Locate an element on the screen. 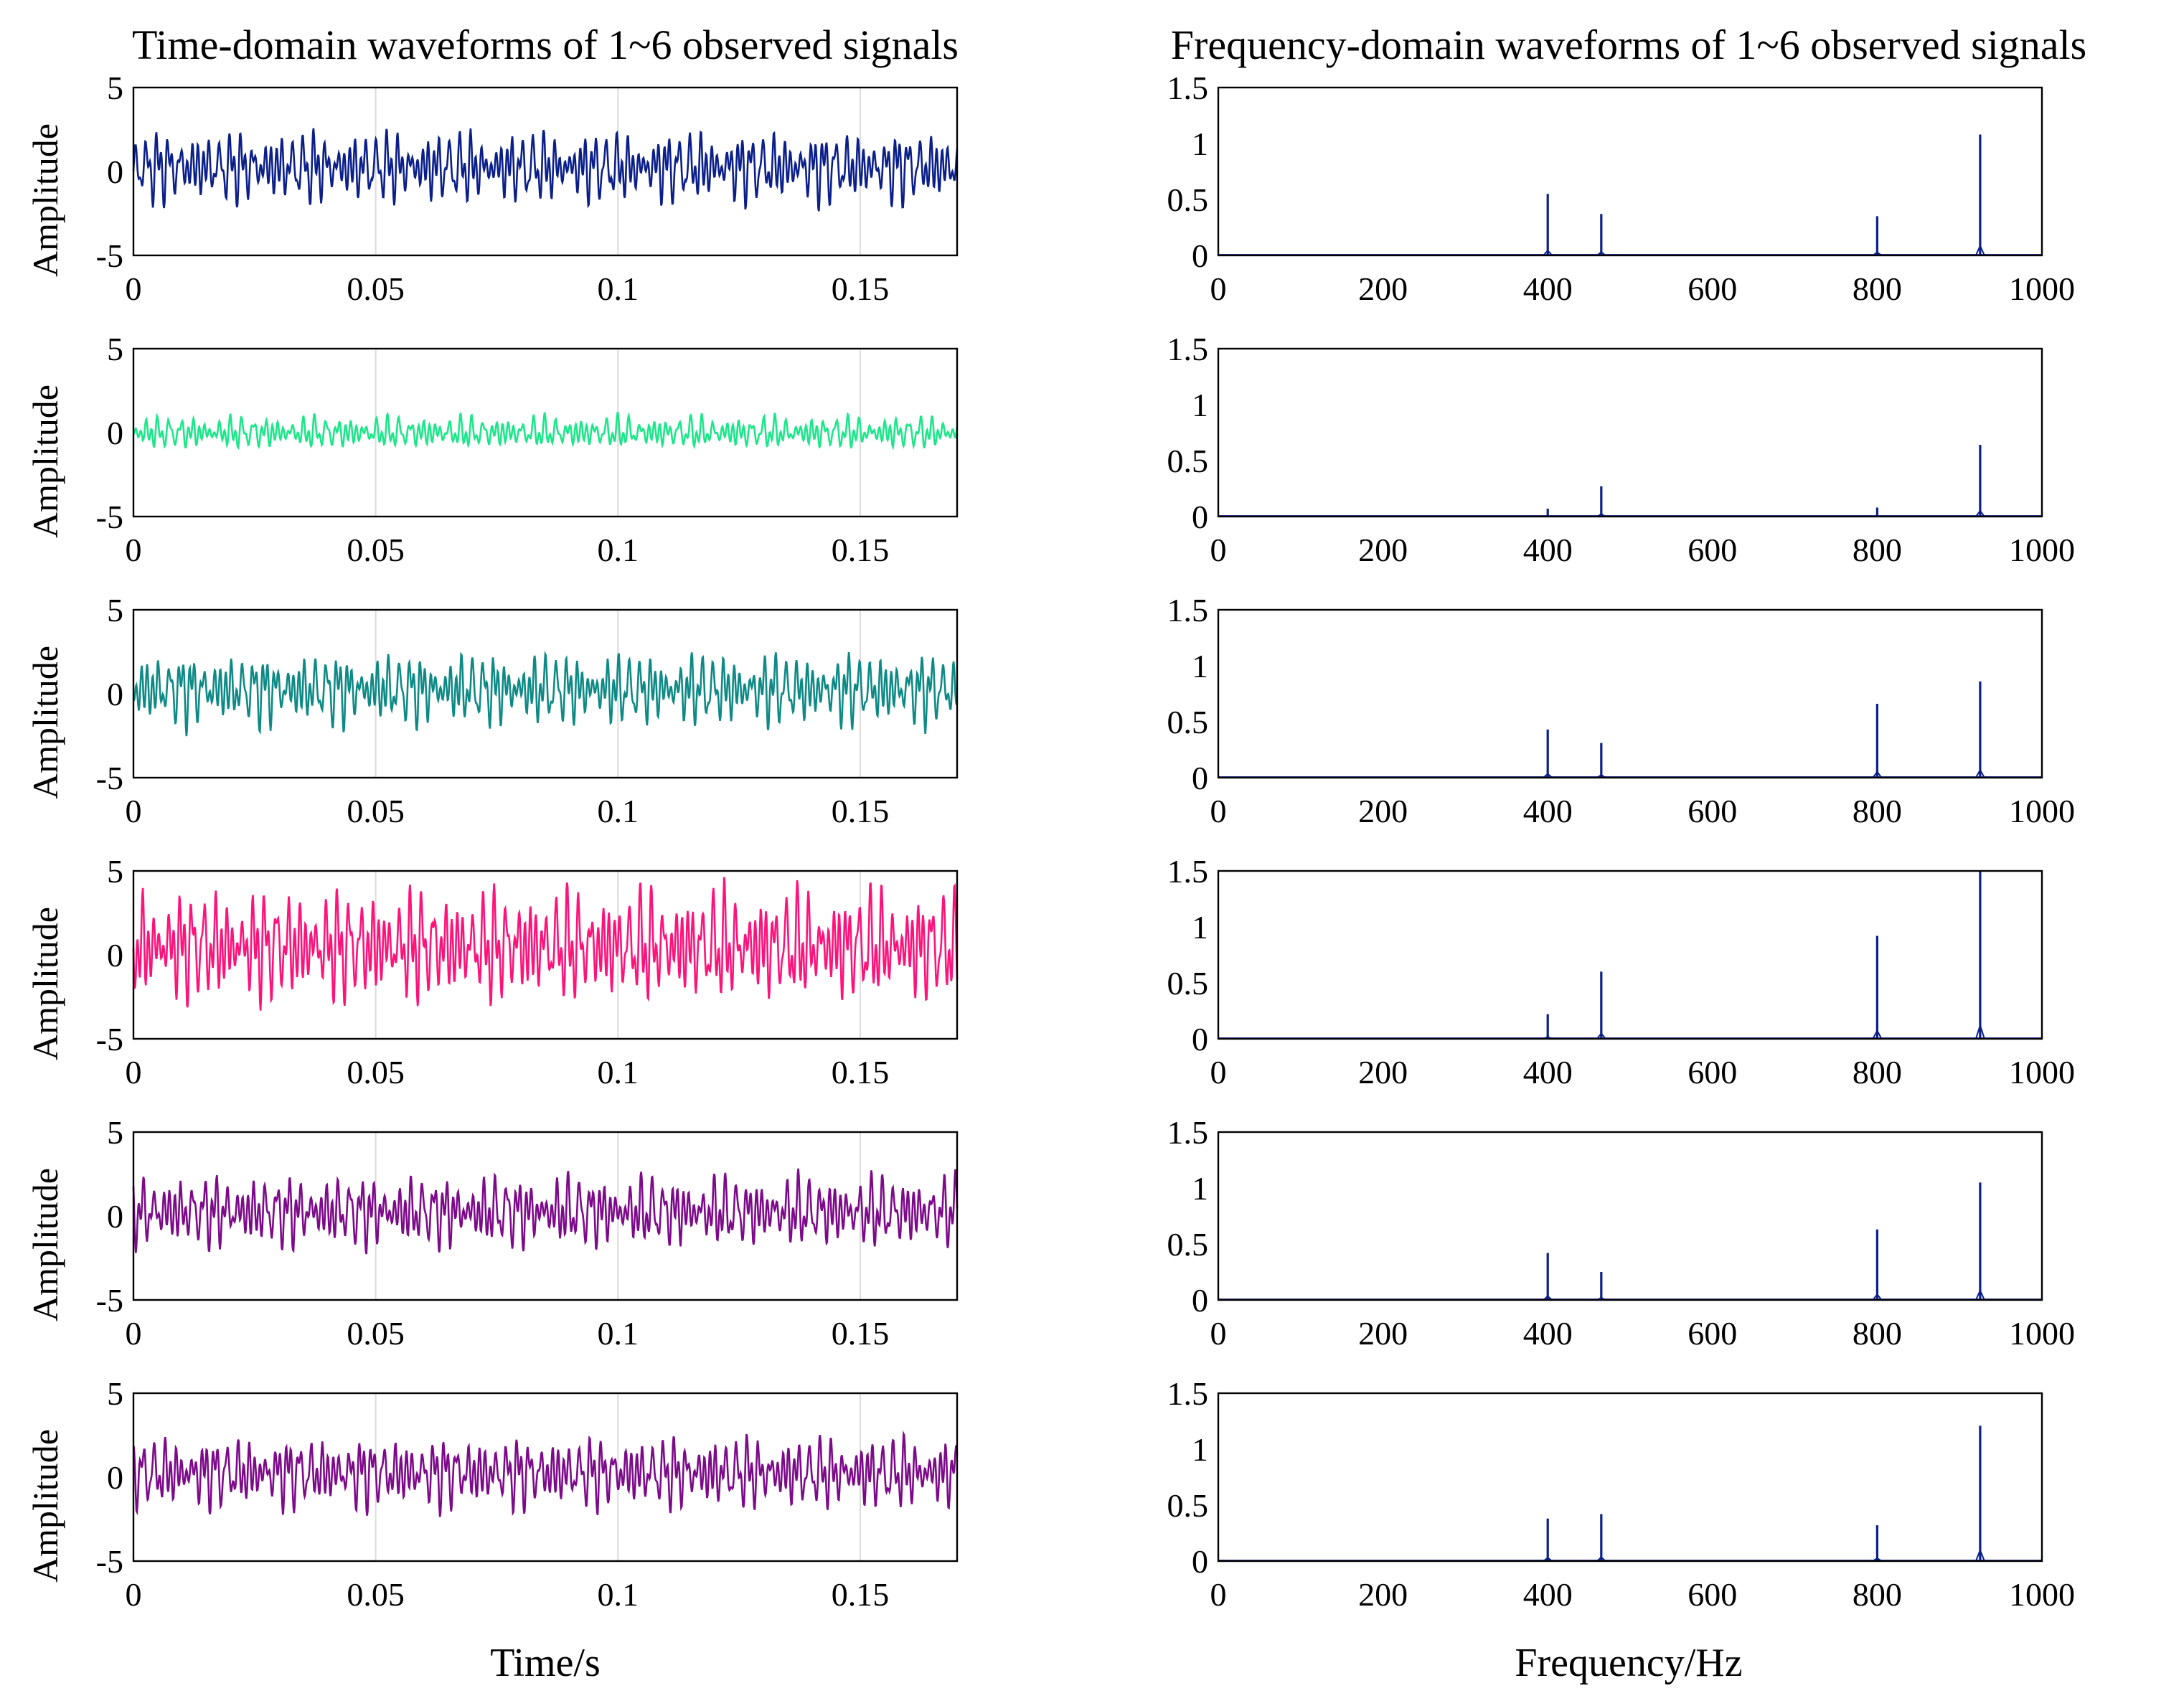 This screenshot has width=2184, height=1706. frequency-axes-2-frame is located at coordinates (1630, 432).